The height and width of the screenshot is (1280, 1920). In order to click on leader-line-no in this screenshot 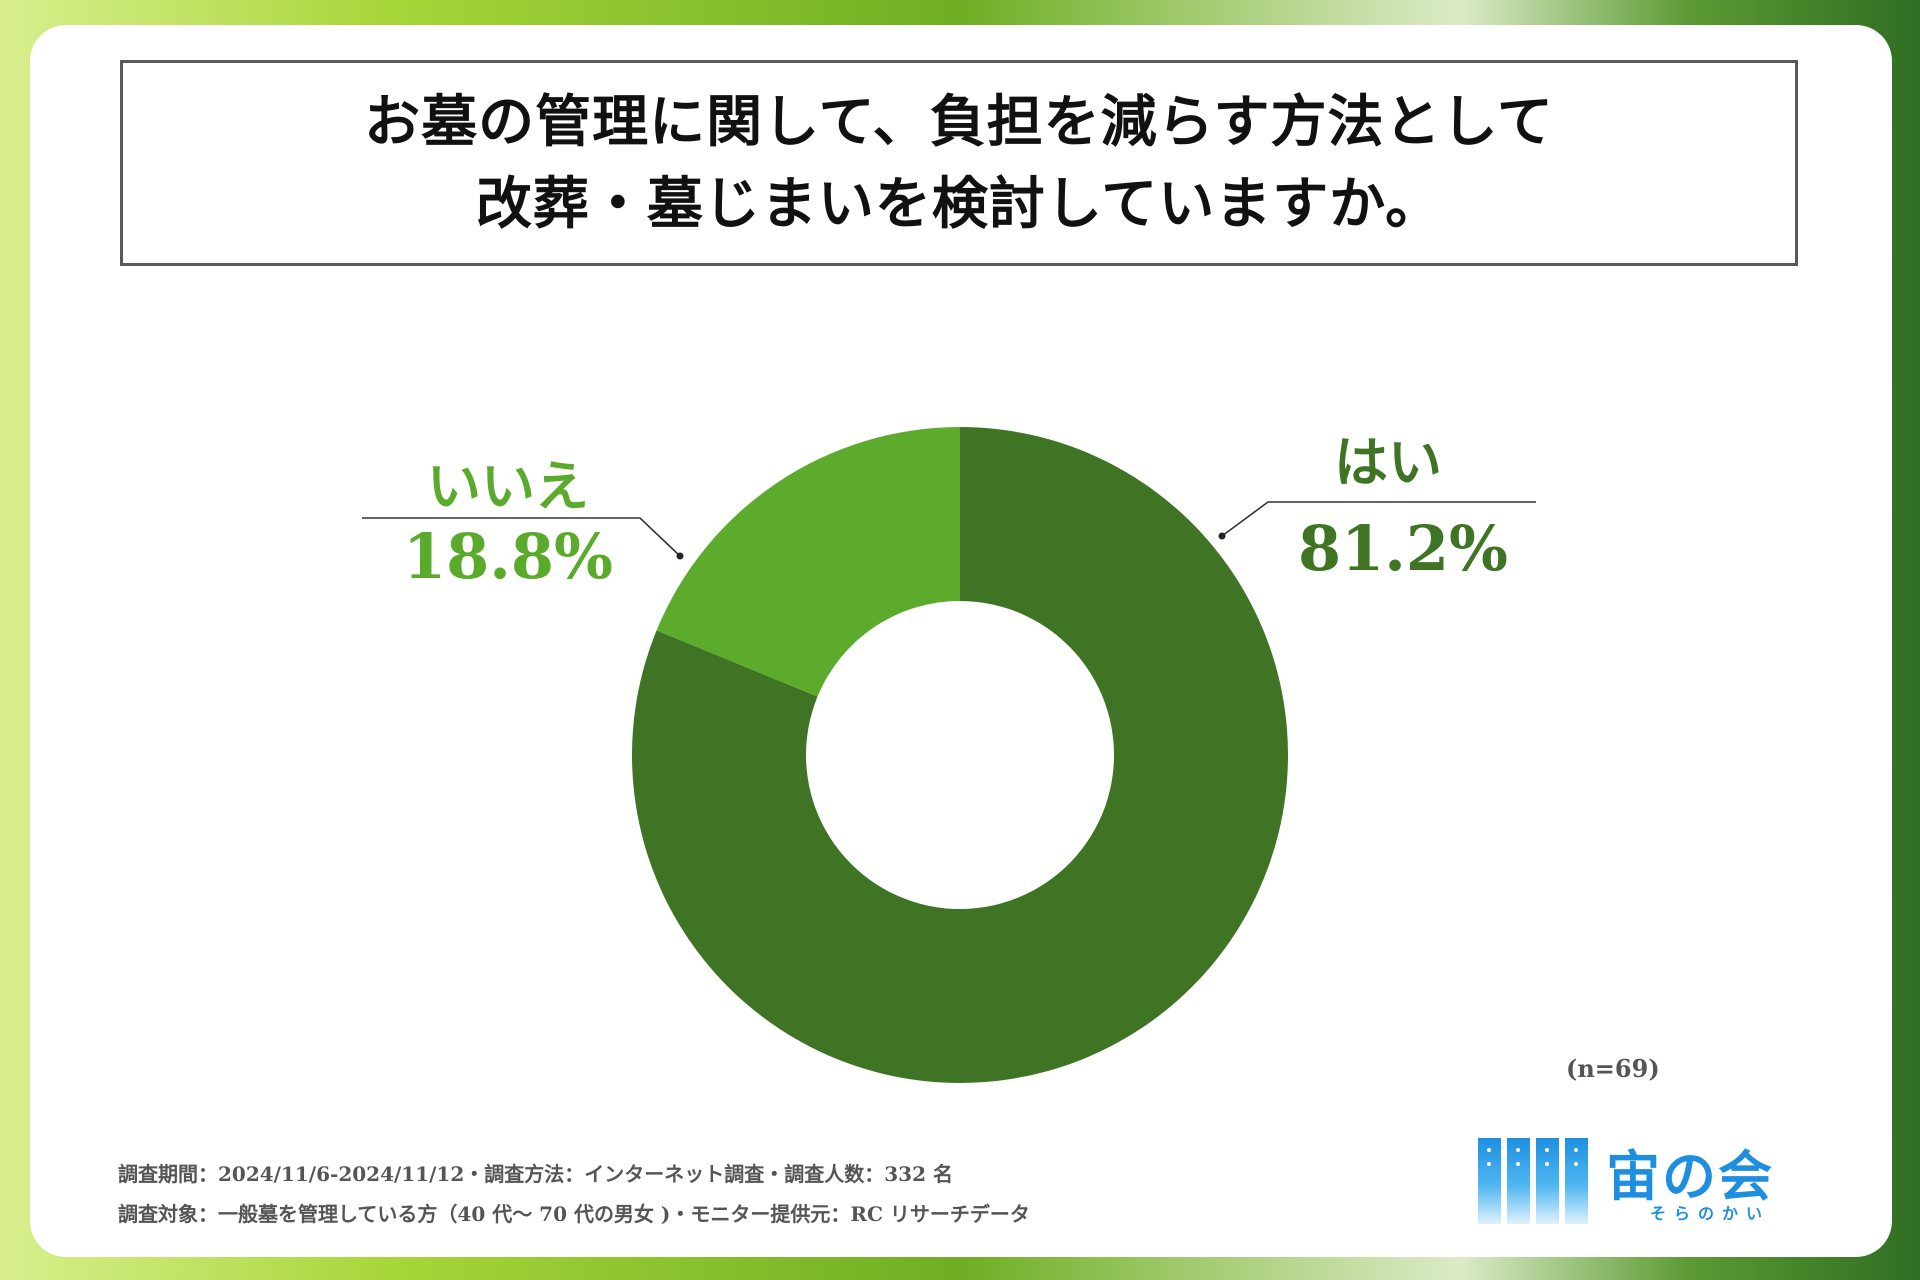, I will do `click(521, 537)`.